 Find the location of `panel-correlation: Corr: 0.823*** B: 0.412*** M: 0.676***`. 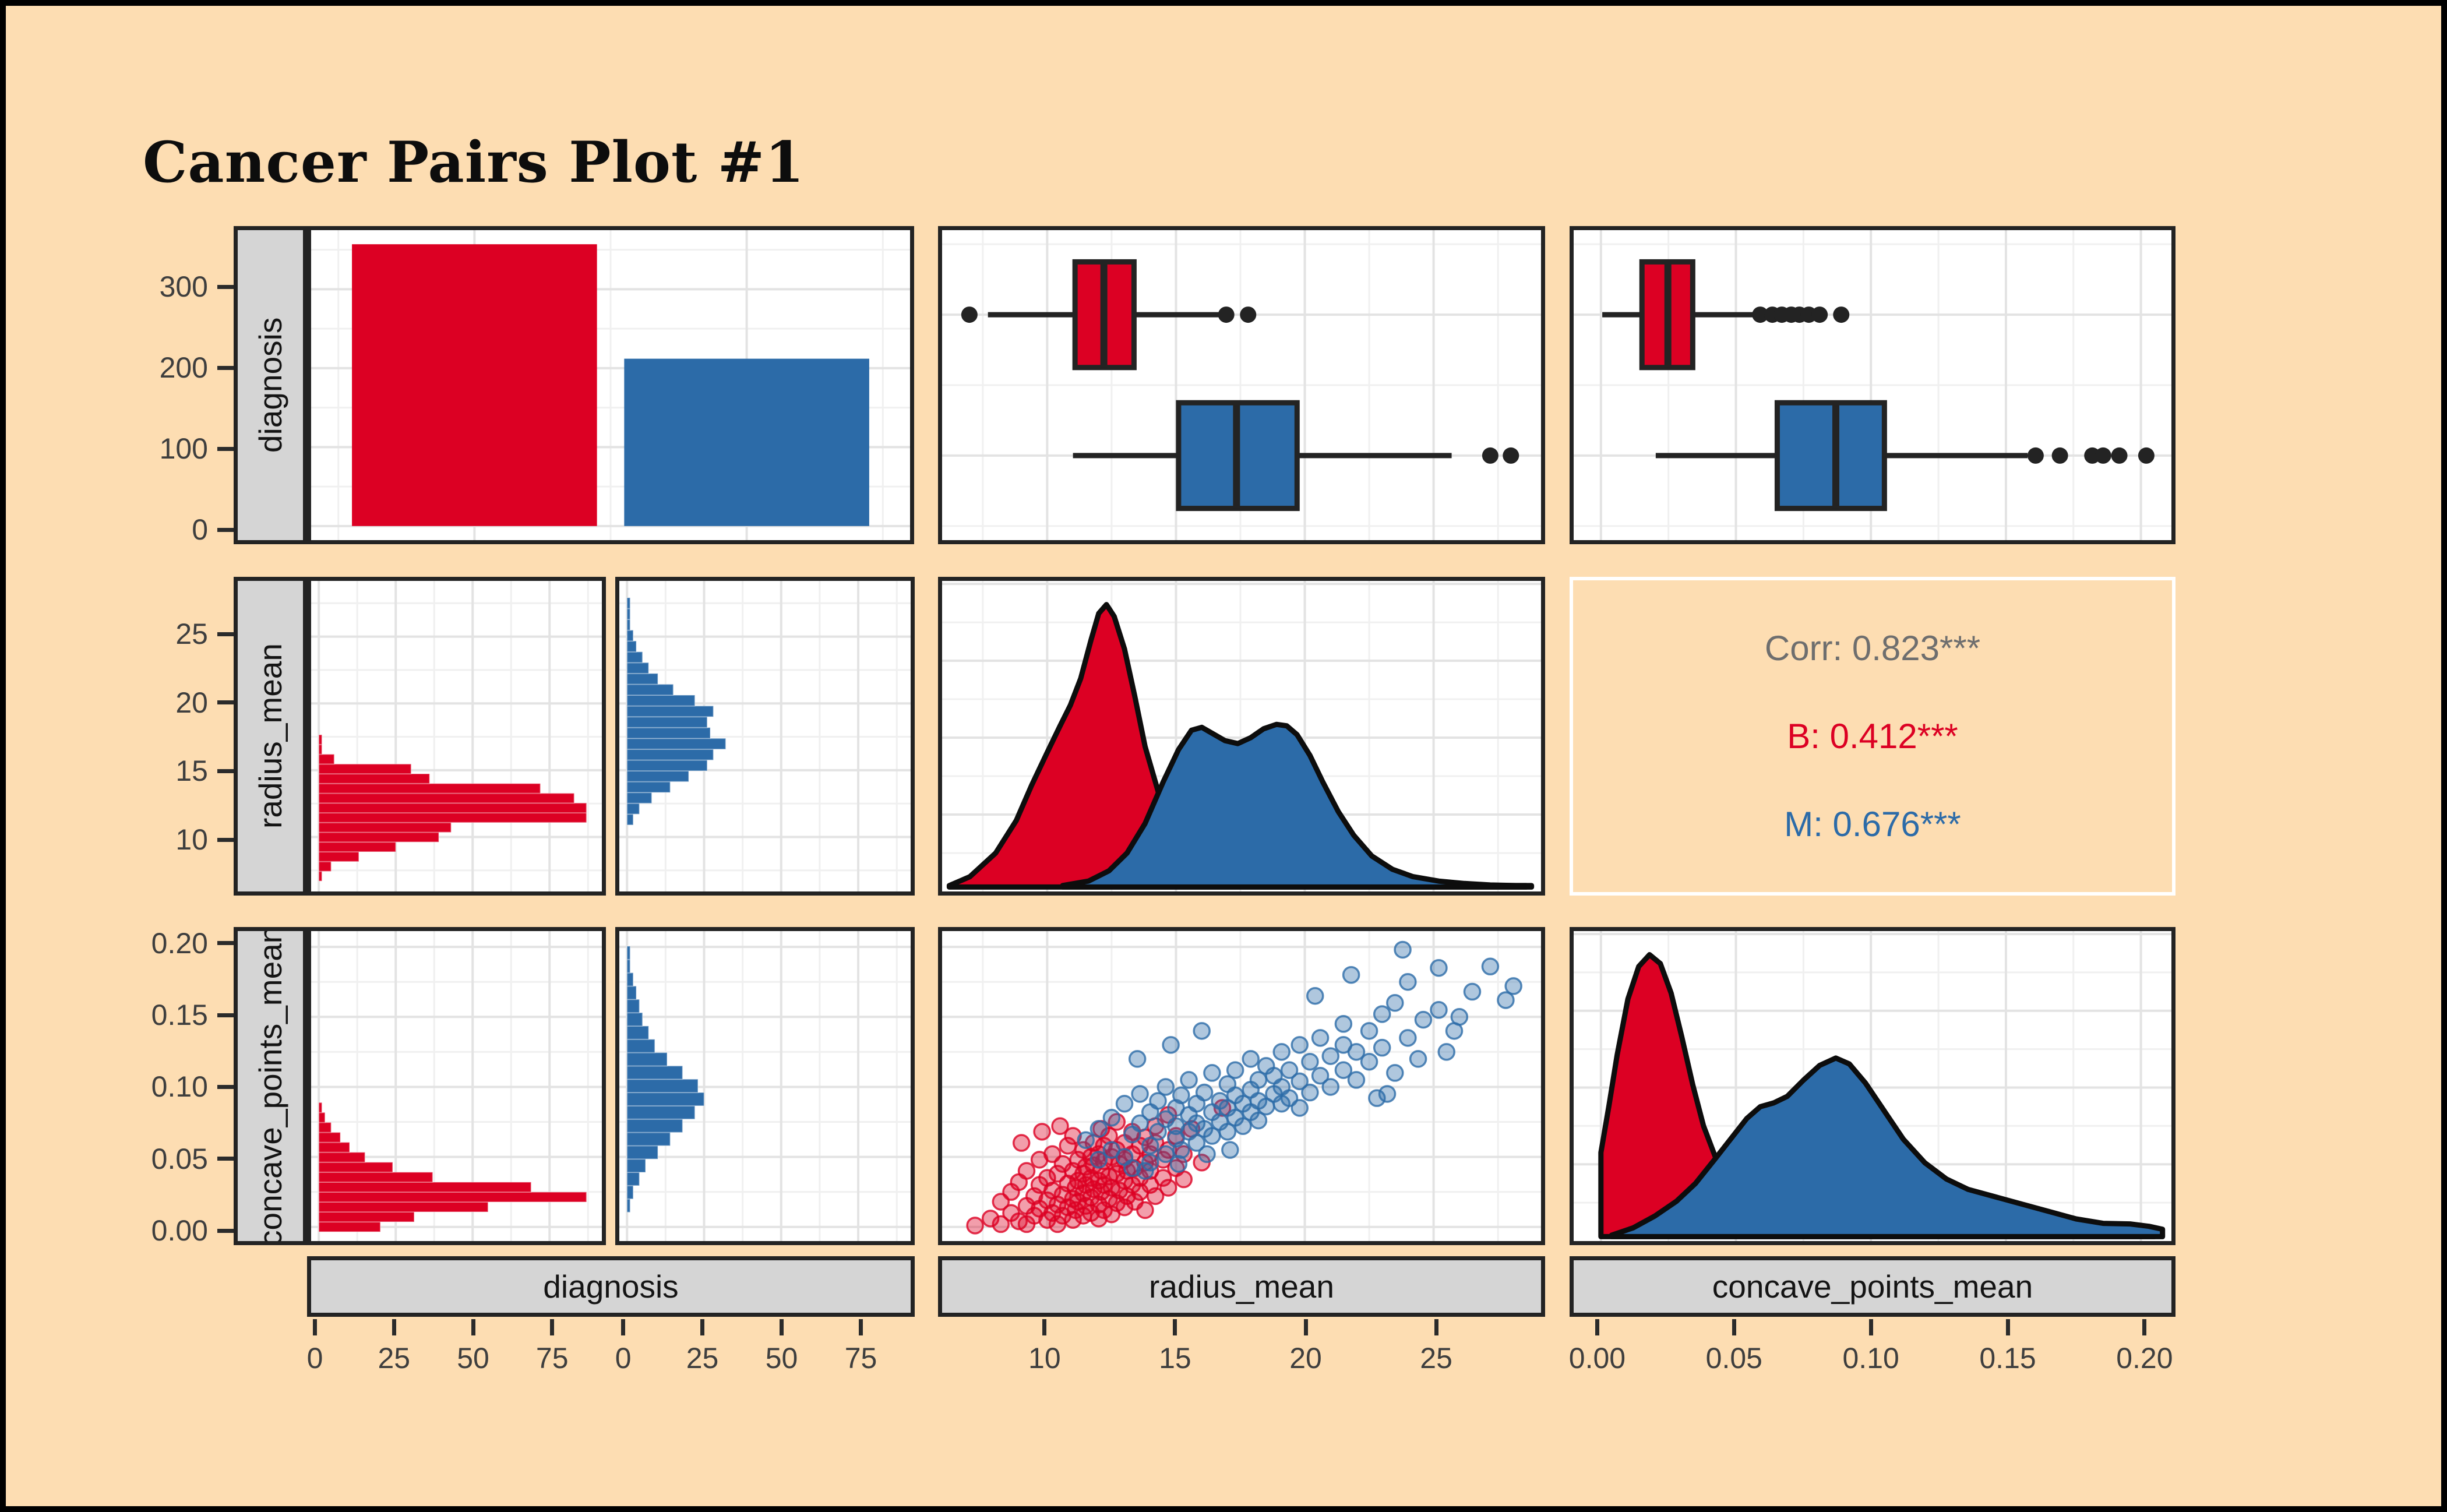

panel-correlation: Corr: 0.823*** B: 0.412*** M: 0.676*** is located at coordinates (1872, 736).